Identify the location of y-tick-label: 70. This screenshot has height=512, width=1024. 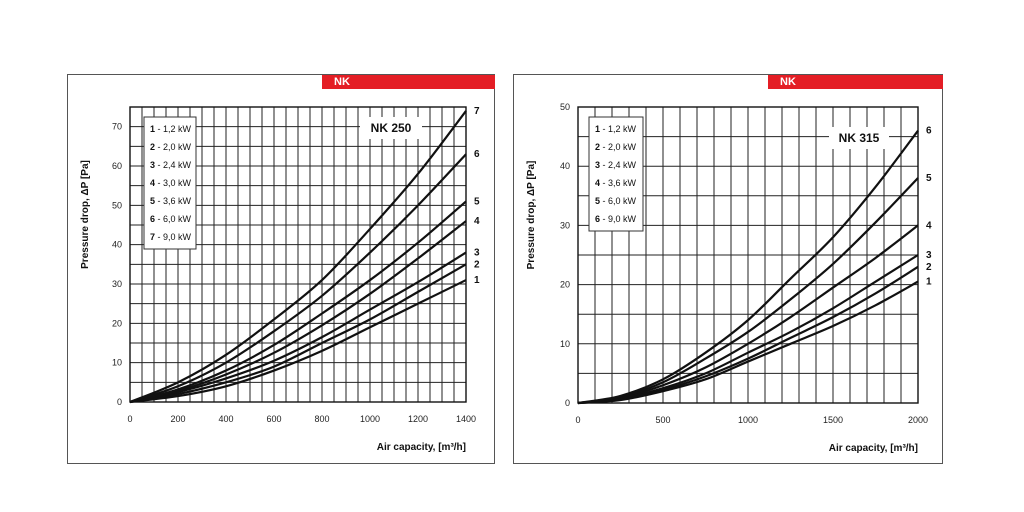
(117, 127).